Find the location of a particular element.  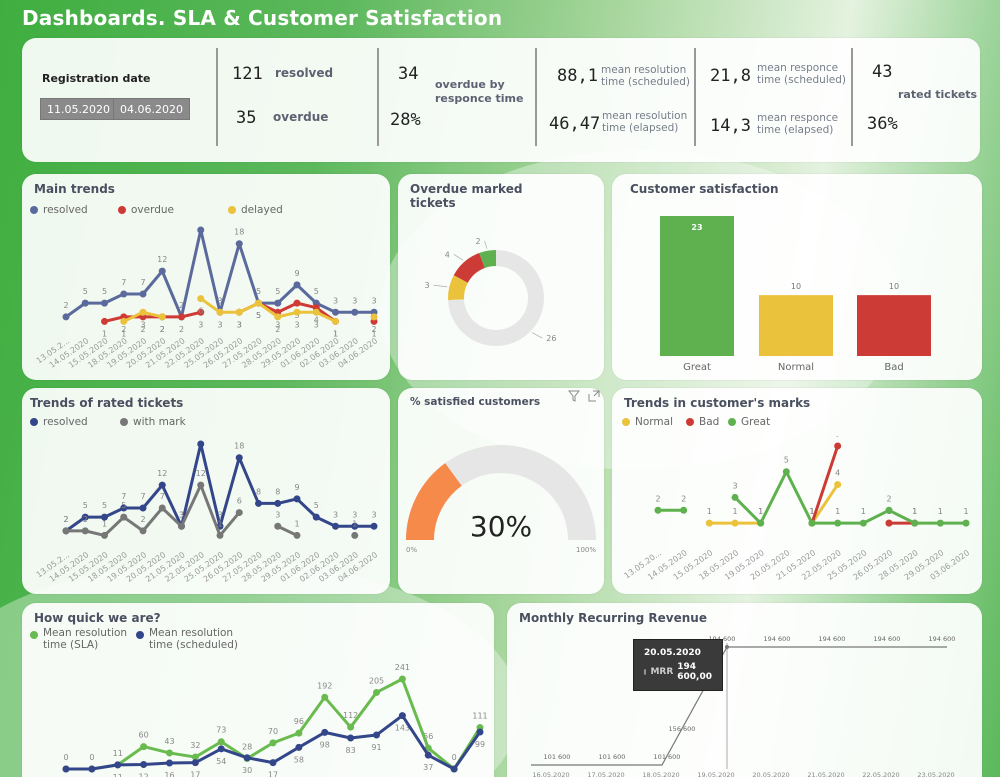

data-label: 73 is located at coordinates (221, 730).